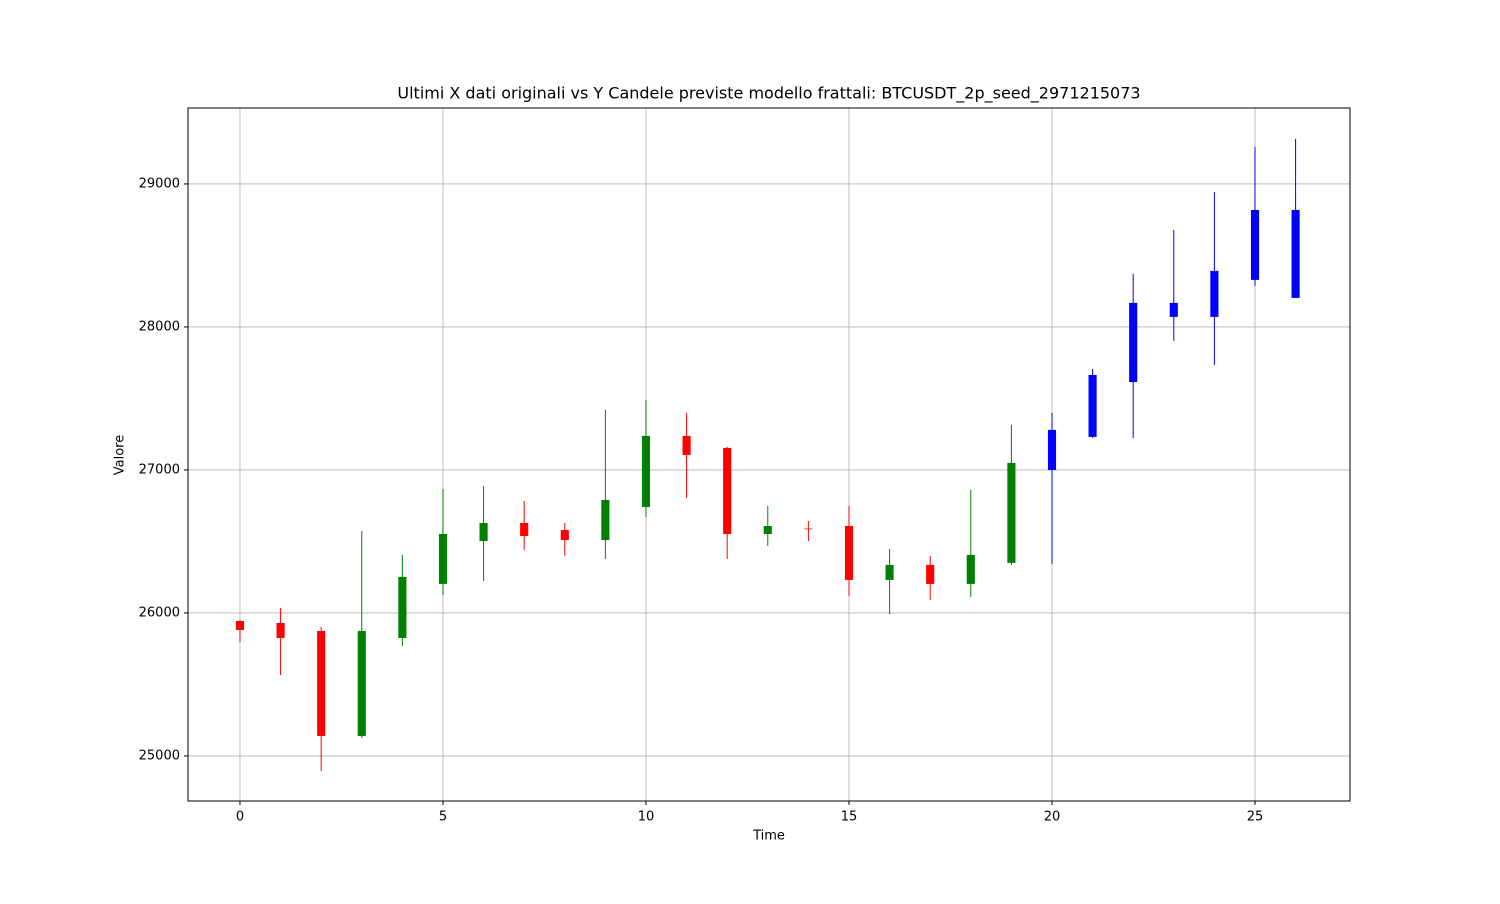  I want to click on x-axis-label: Time, so click(768, 836).